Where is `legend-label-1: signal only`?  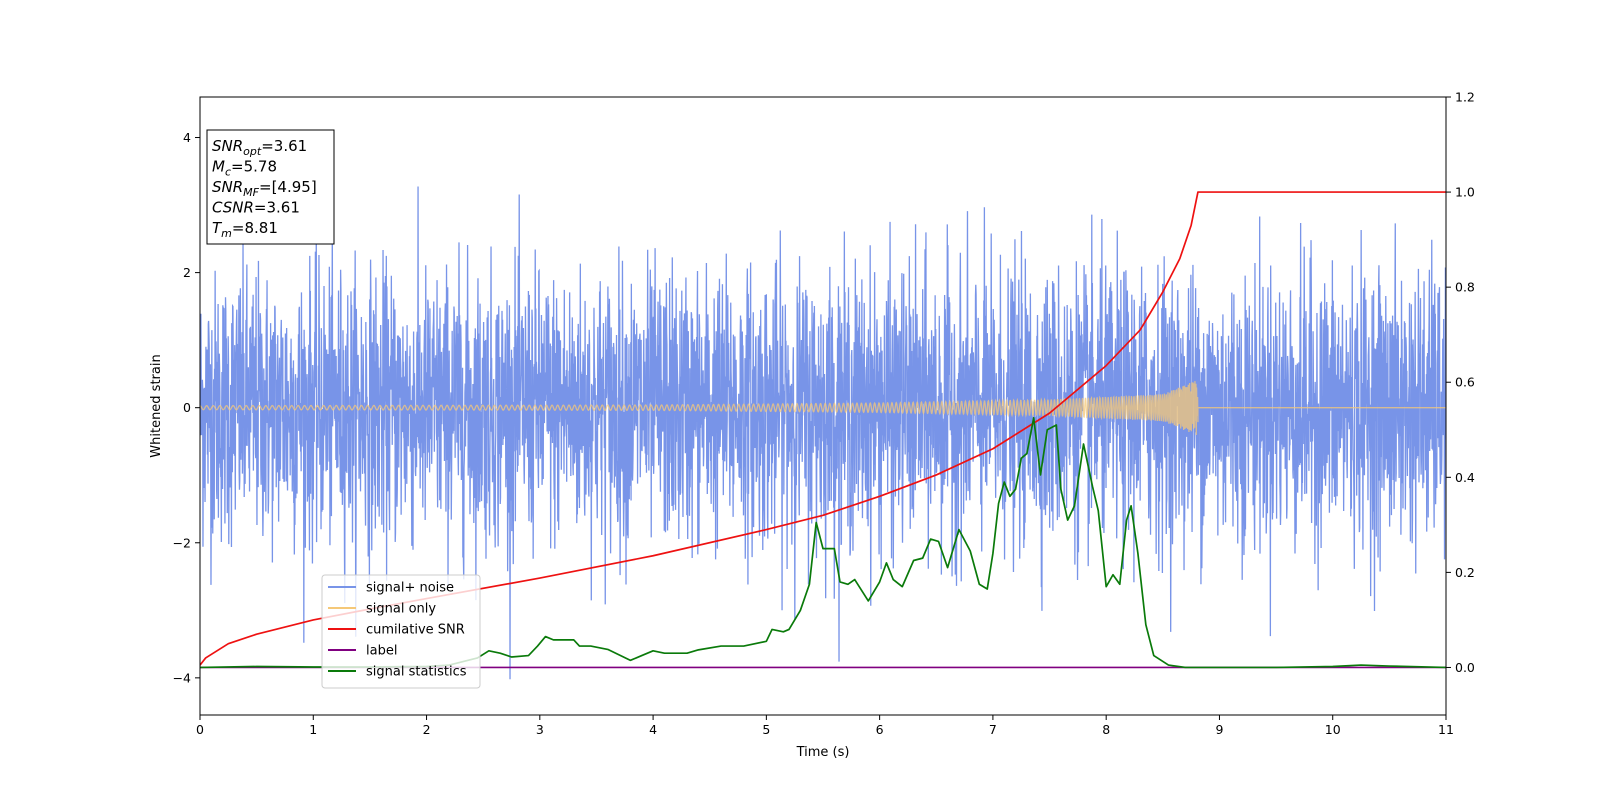 legend-label-1: signal only is located at coordinates (401, 609).